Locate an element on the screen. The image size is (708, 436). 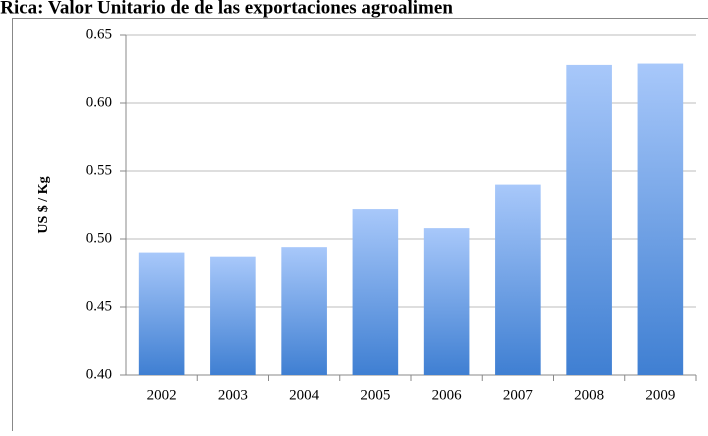
y-tick-label: 0.65 is located at coordinates (99, 34).